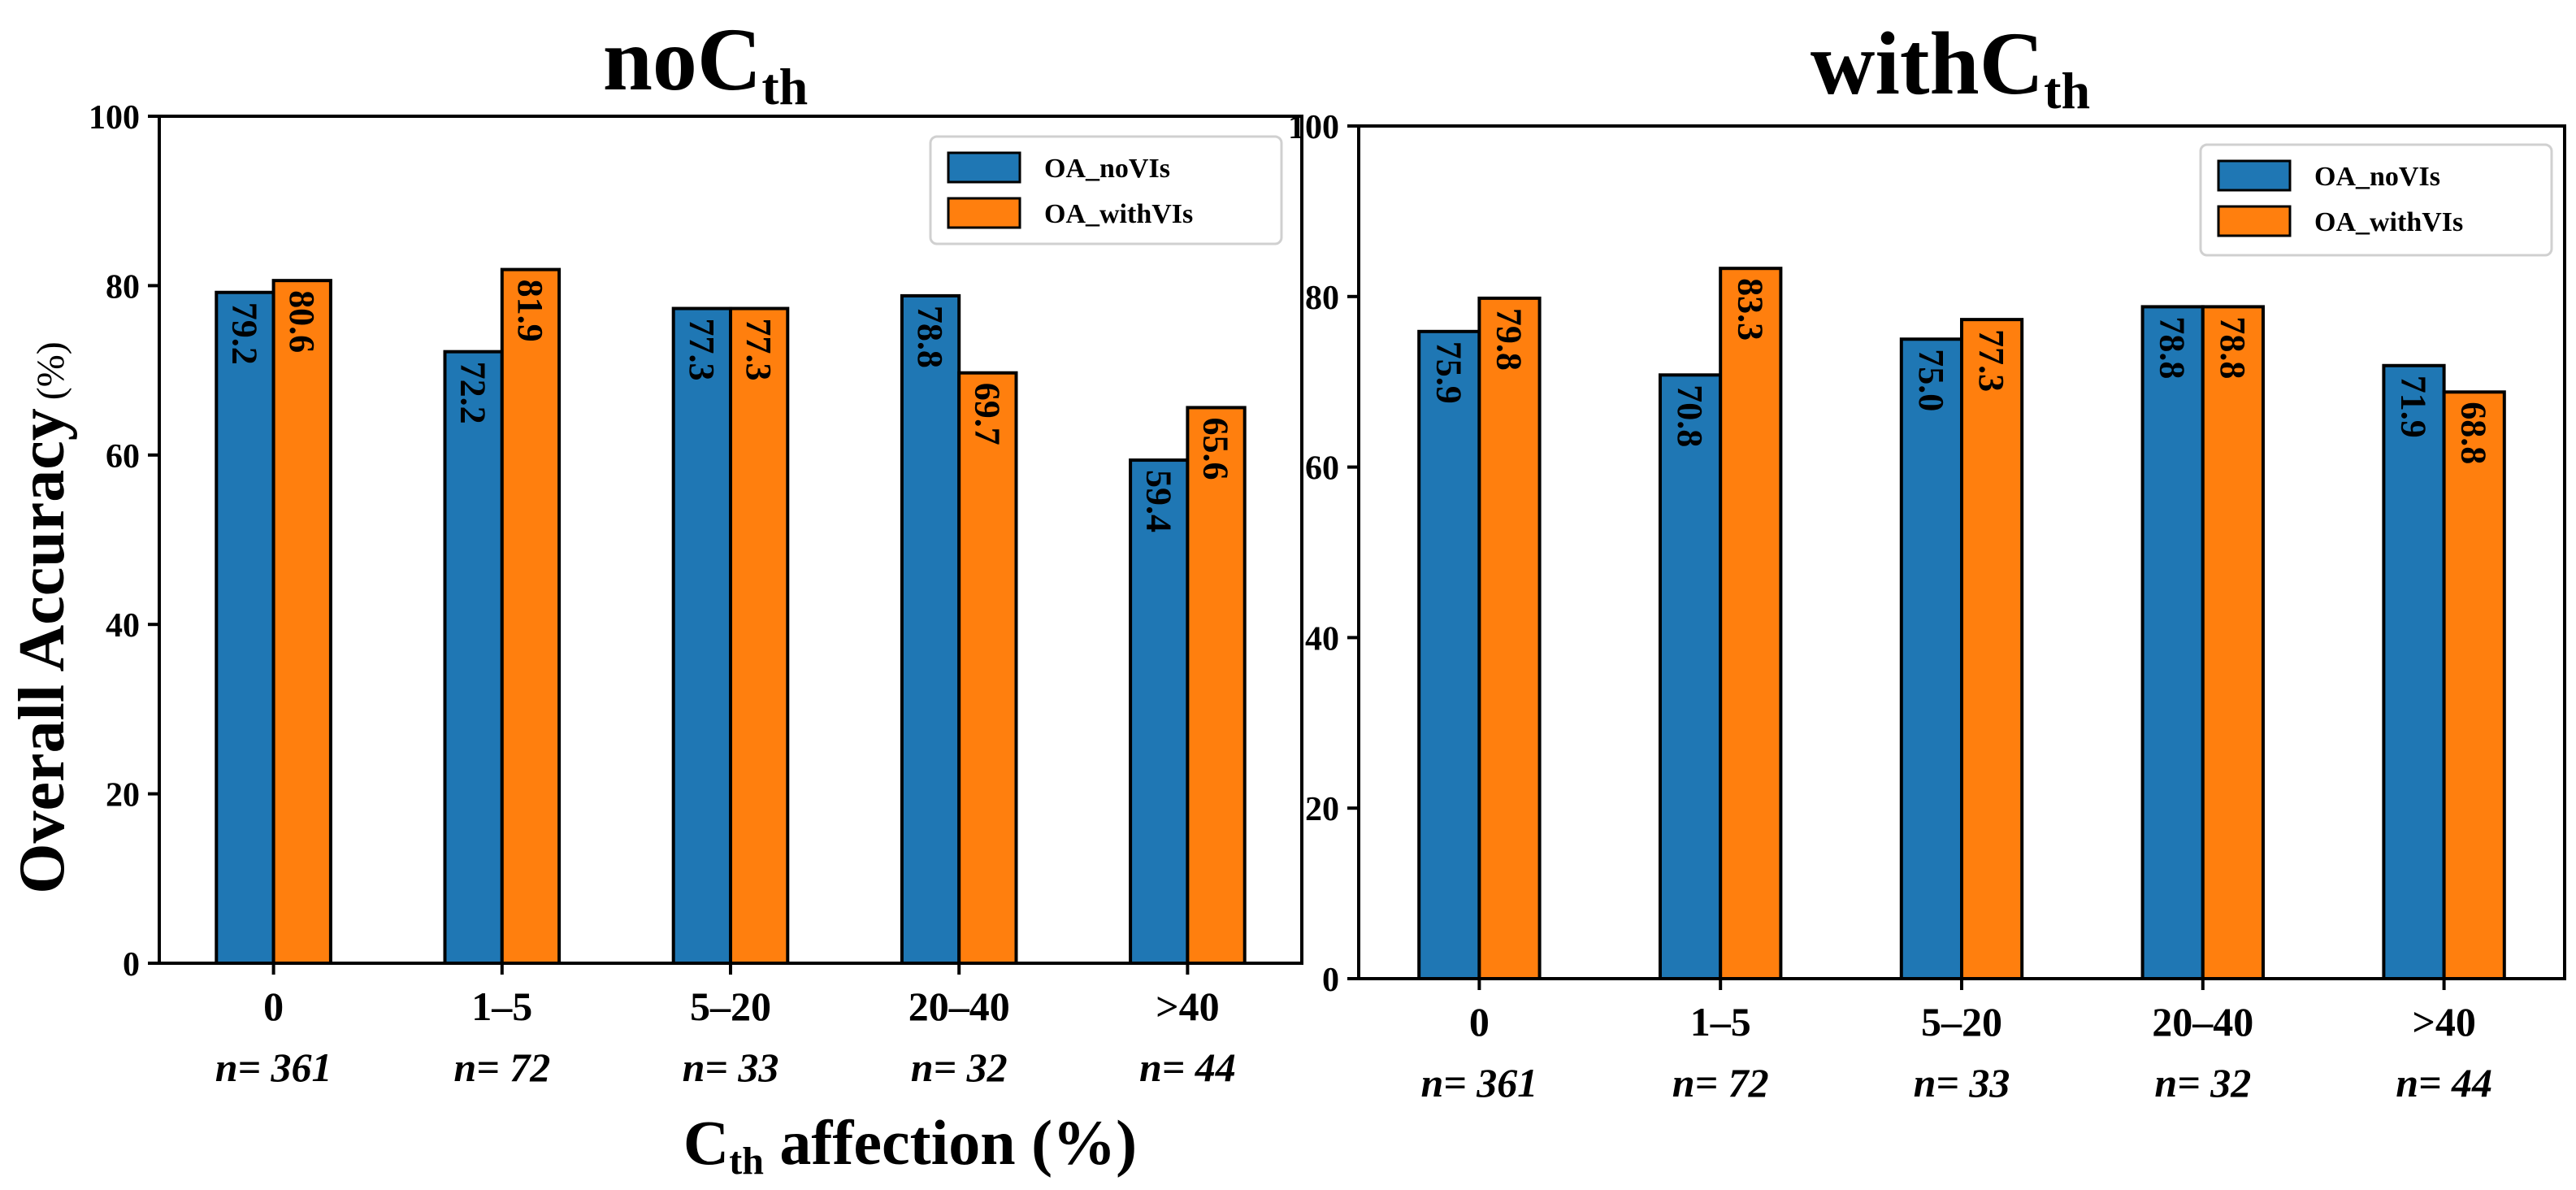  Describe the element at coordinates (1950, 66) in the screenshot. I see `chart-title: withCth` at that location.